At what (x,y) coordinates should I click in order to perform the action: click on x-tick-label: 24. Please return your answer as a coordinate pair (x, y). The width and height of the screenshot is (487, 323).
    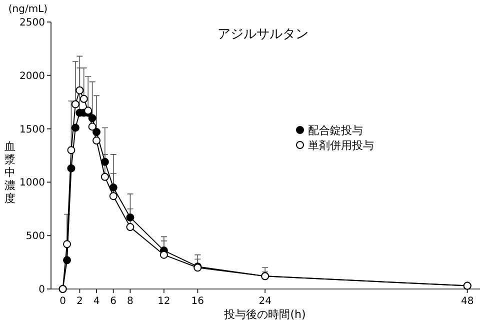
    Looking at the image, I should click on (265, 301).